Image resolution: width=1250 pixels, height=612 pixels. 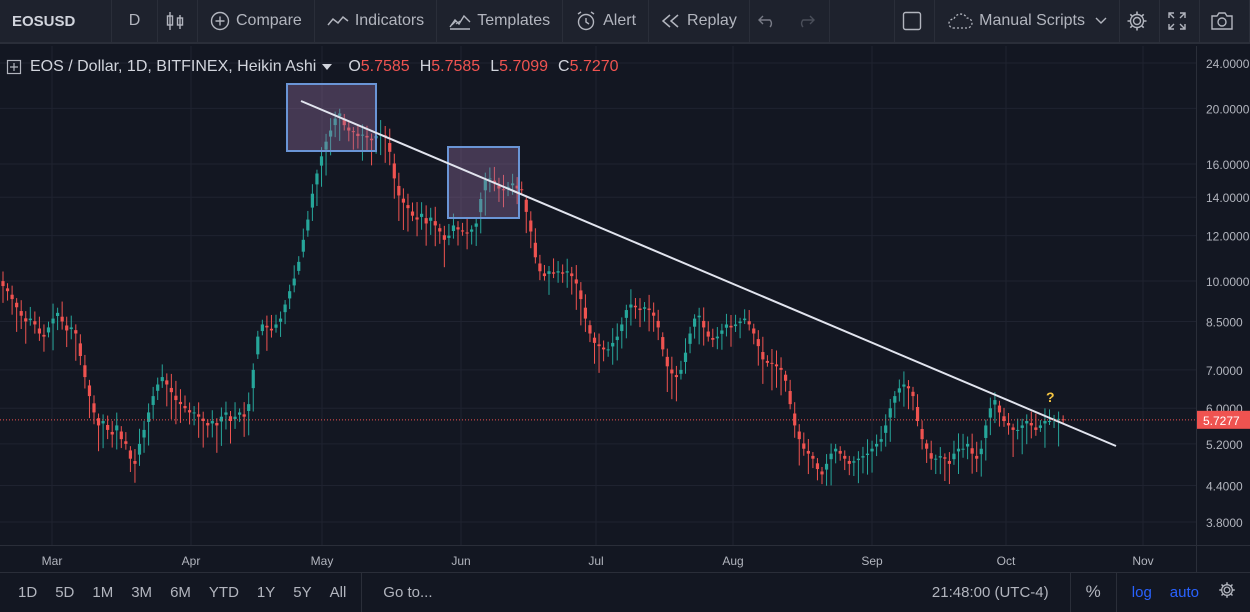 I want to click on interval-button: D, so click(x=135, y=21).